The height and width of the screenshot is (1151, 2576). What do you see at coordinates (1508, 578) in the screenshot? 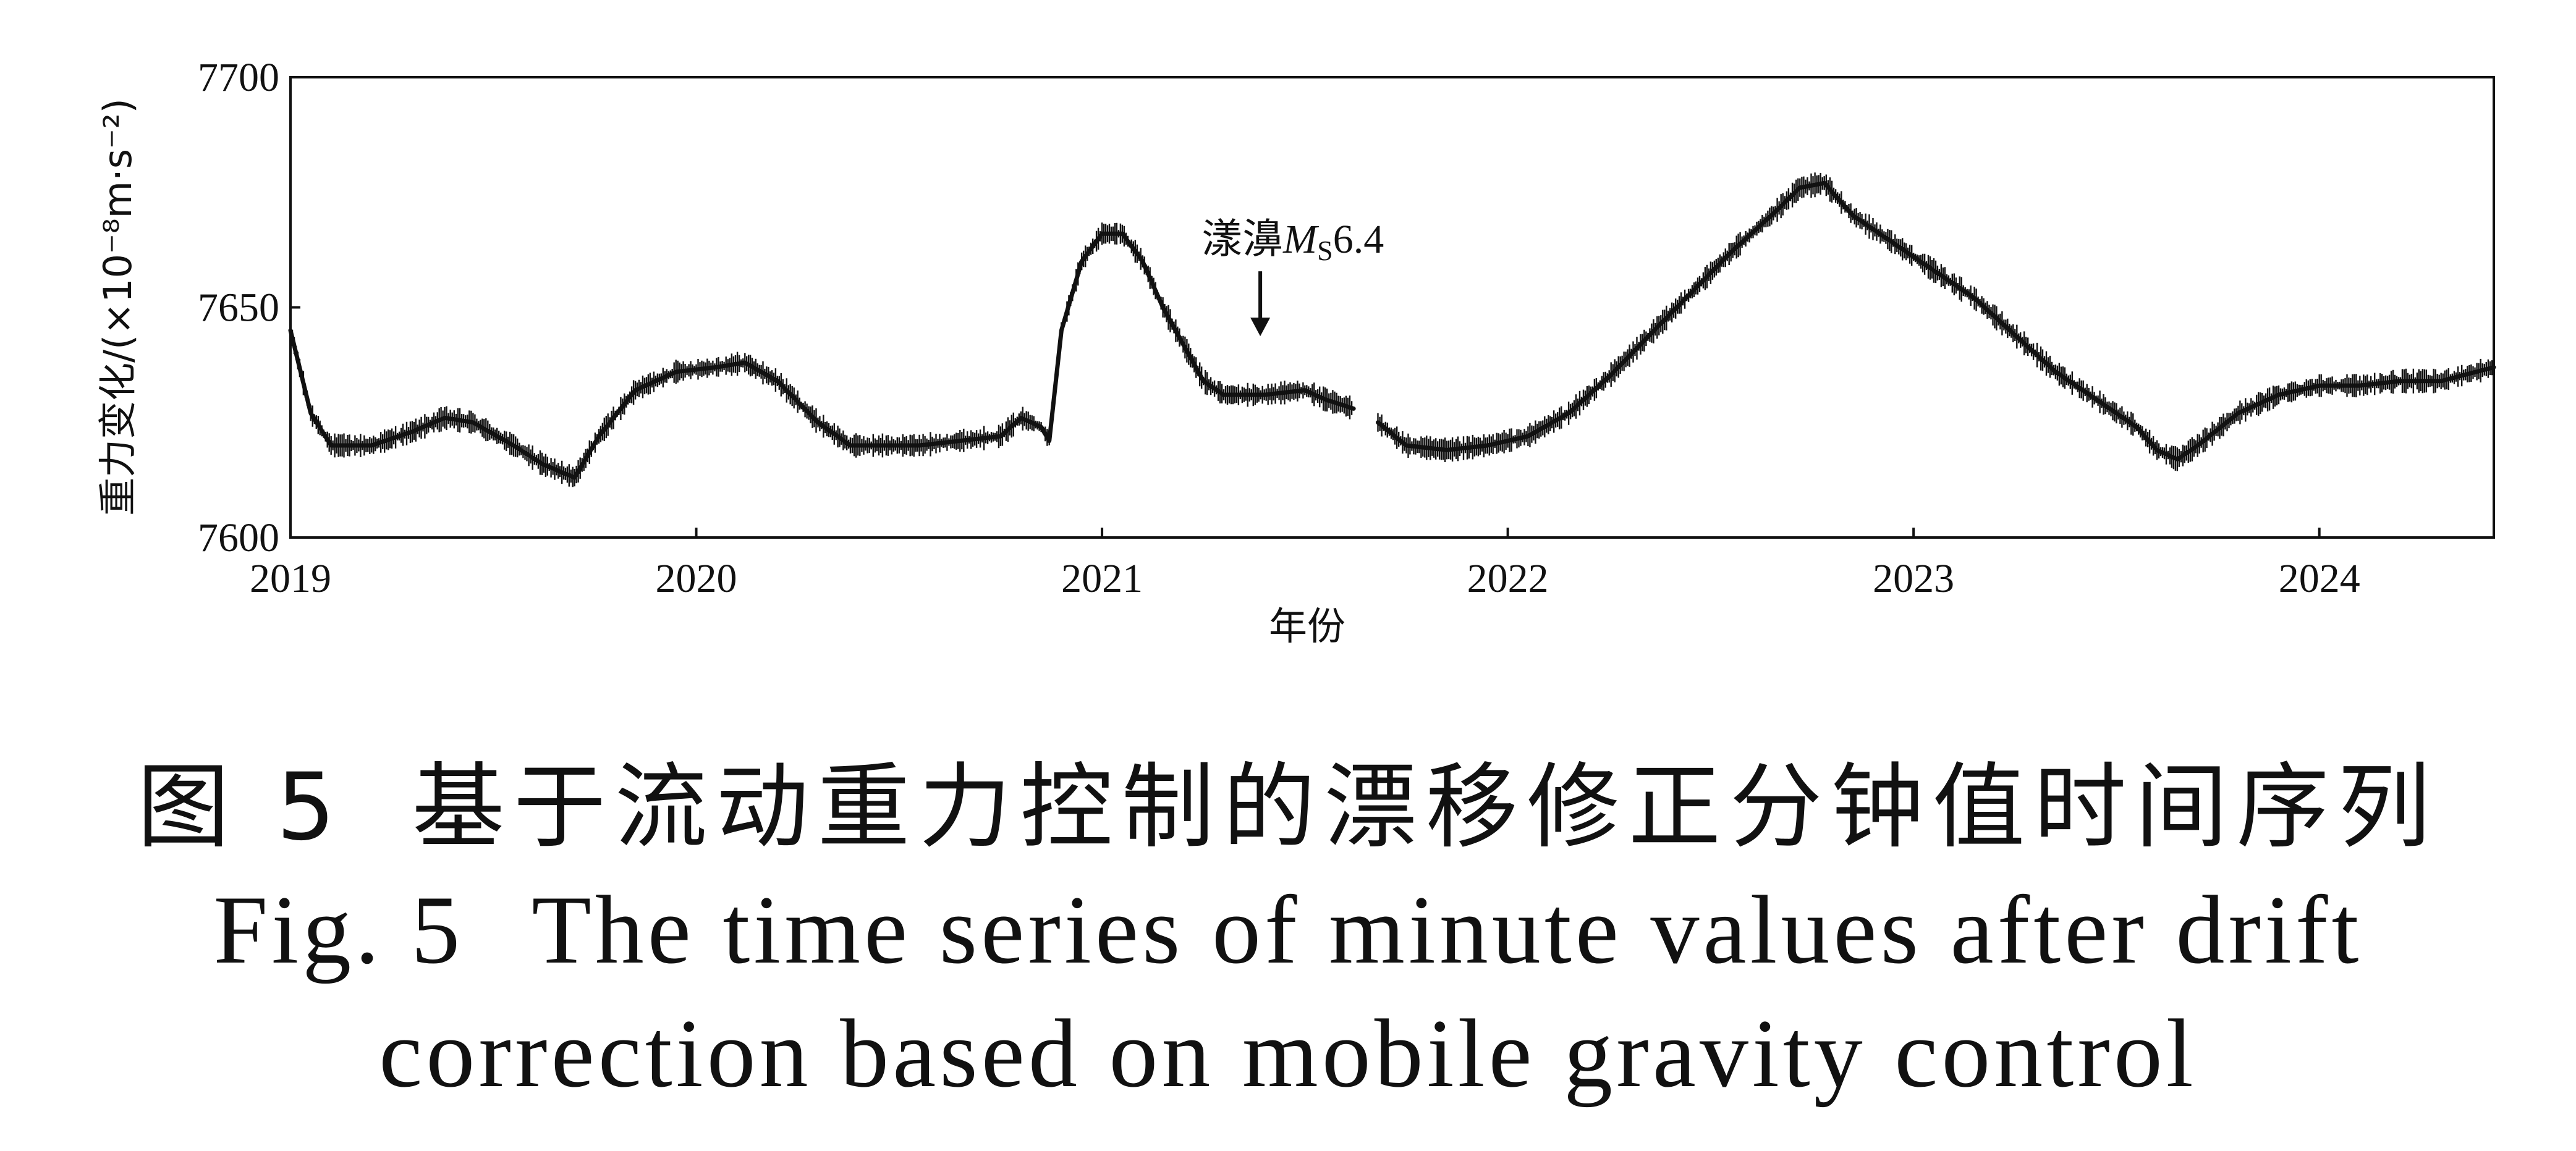
I see `x-tick-label: 2022` at bounding box center [1508, 578].